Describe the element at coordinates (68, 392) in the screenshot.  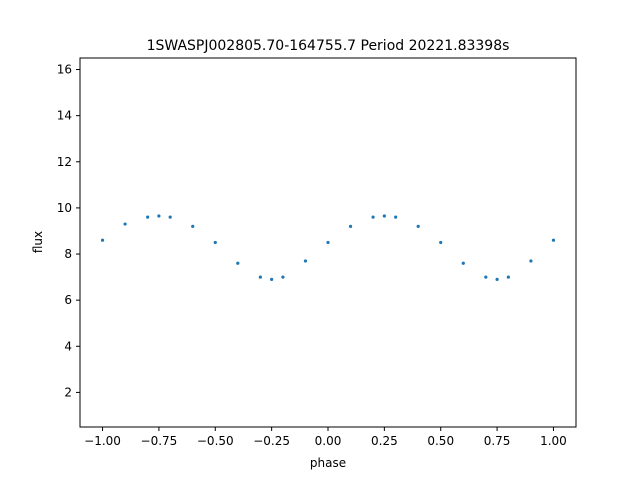
I see `y-tick-label: 2` at that location.